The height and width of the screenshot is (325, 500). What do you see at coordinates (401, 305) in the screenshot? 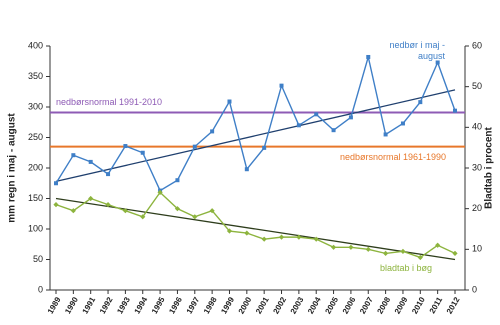
I see `x-tick-label: 2009` at bounding box center [401, 305].